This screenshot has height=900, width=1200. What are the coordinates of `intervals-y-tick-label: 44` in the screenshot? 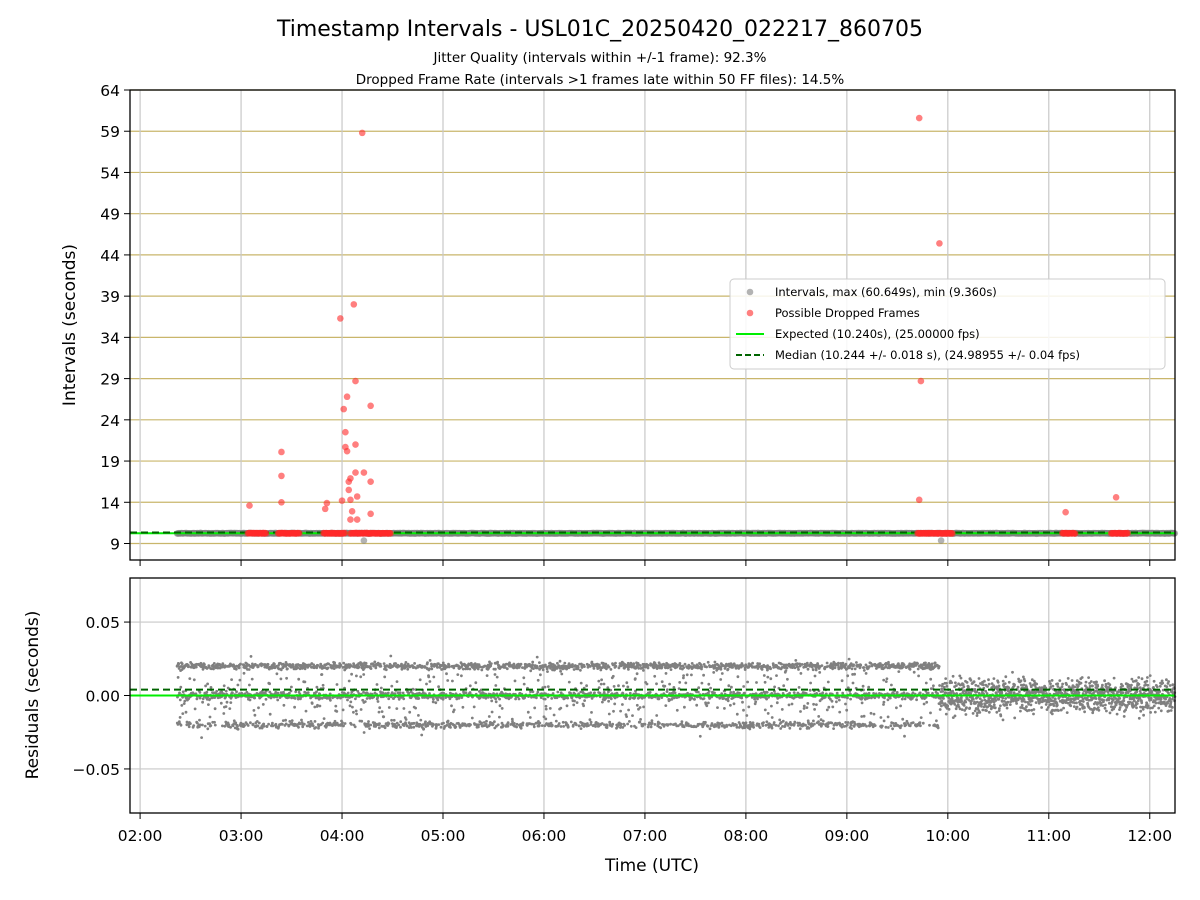 It's located at (110, 256).